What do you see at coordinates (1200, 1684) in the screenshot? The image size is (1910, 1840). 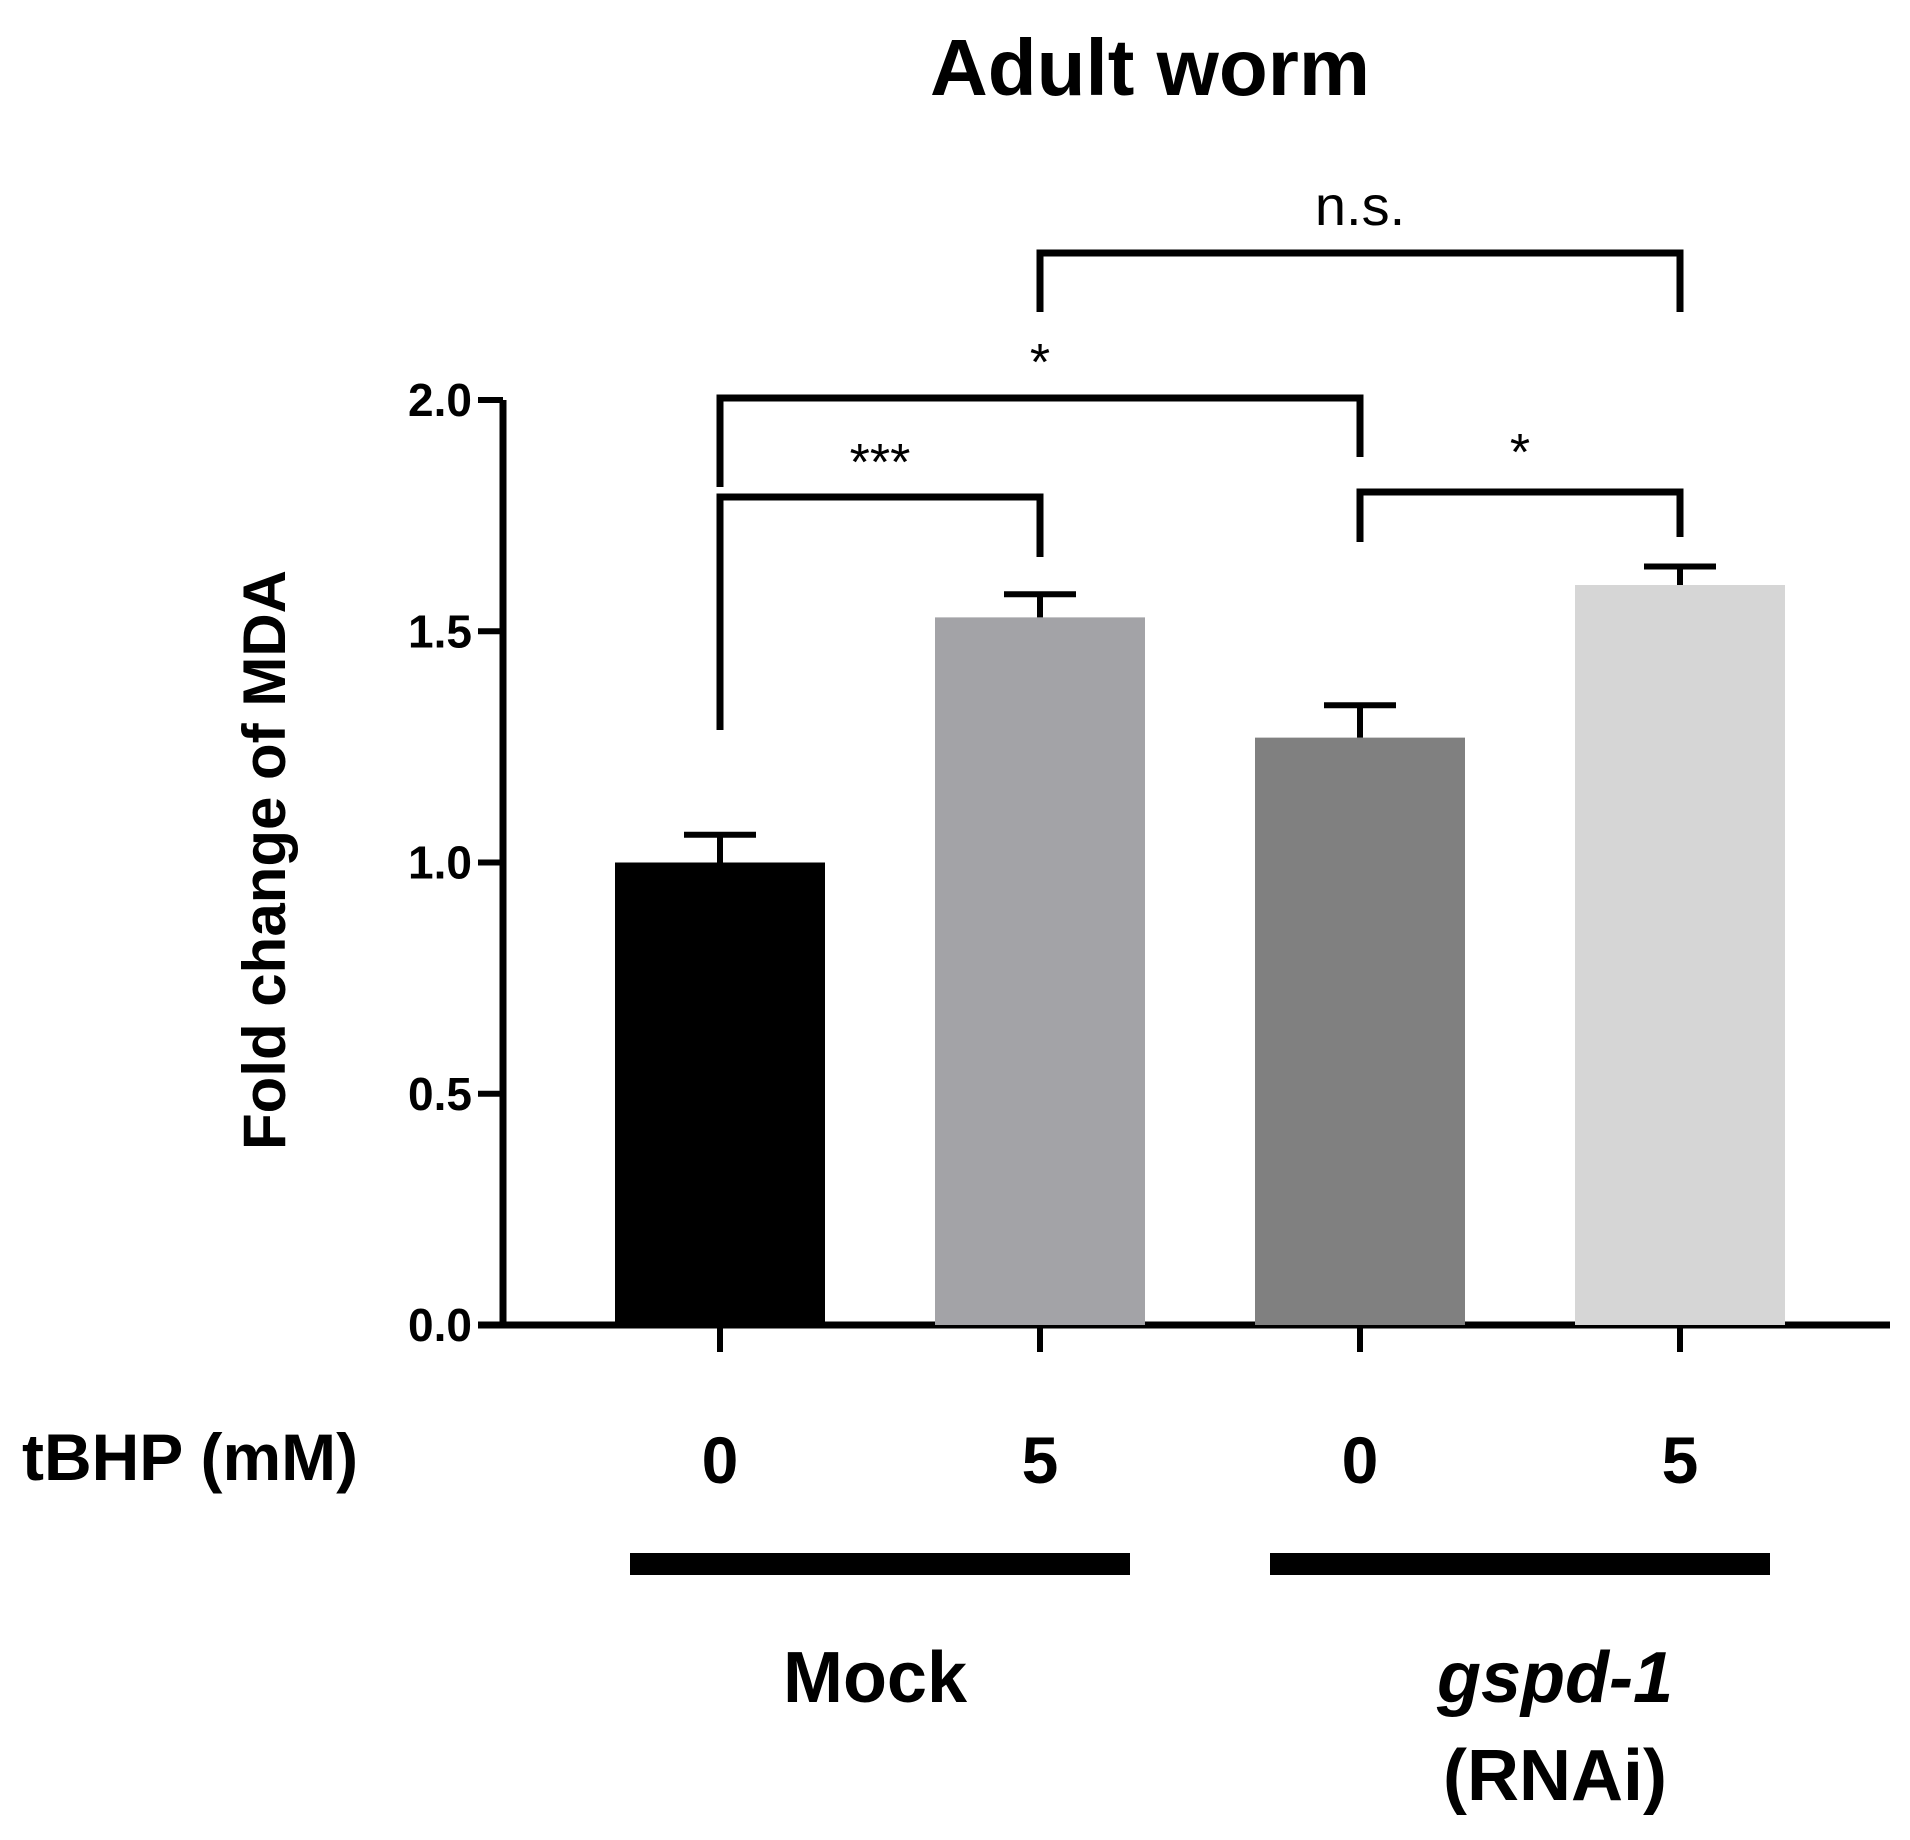 I see `group-labels: Mock gspd-1 (RNAi)` at bounding box center [1200, 1684].